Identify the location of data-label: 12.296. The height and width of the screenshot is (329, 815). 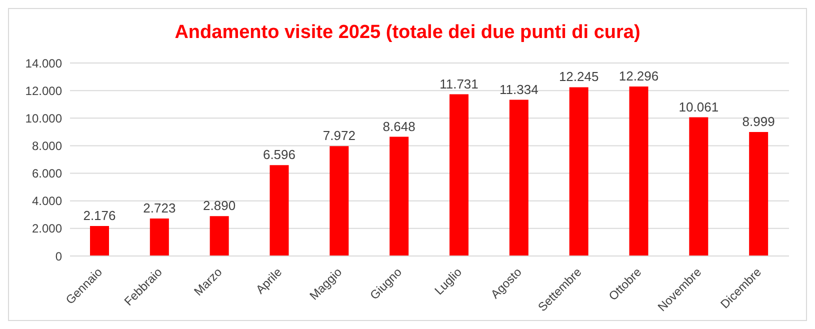
(638, 76).